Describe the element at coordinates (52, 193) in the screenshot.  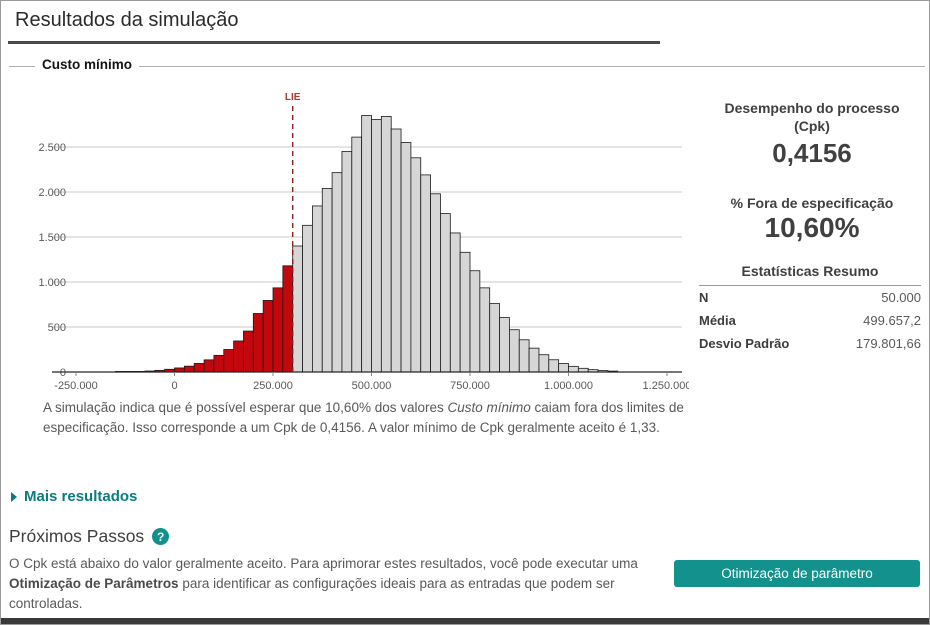
I see `svg-text: 2.000` at that location.